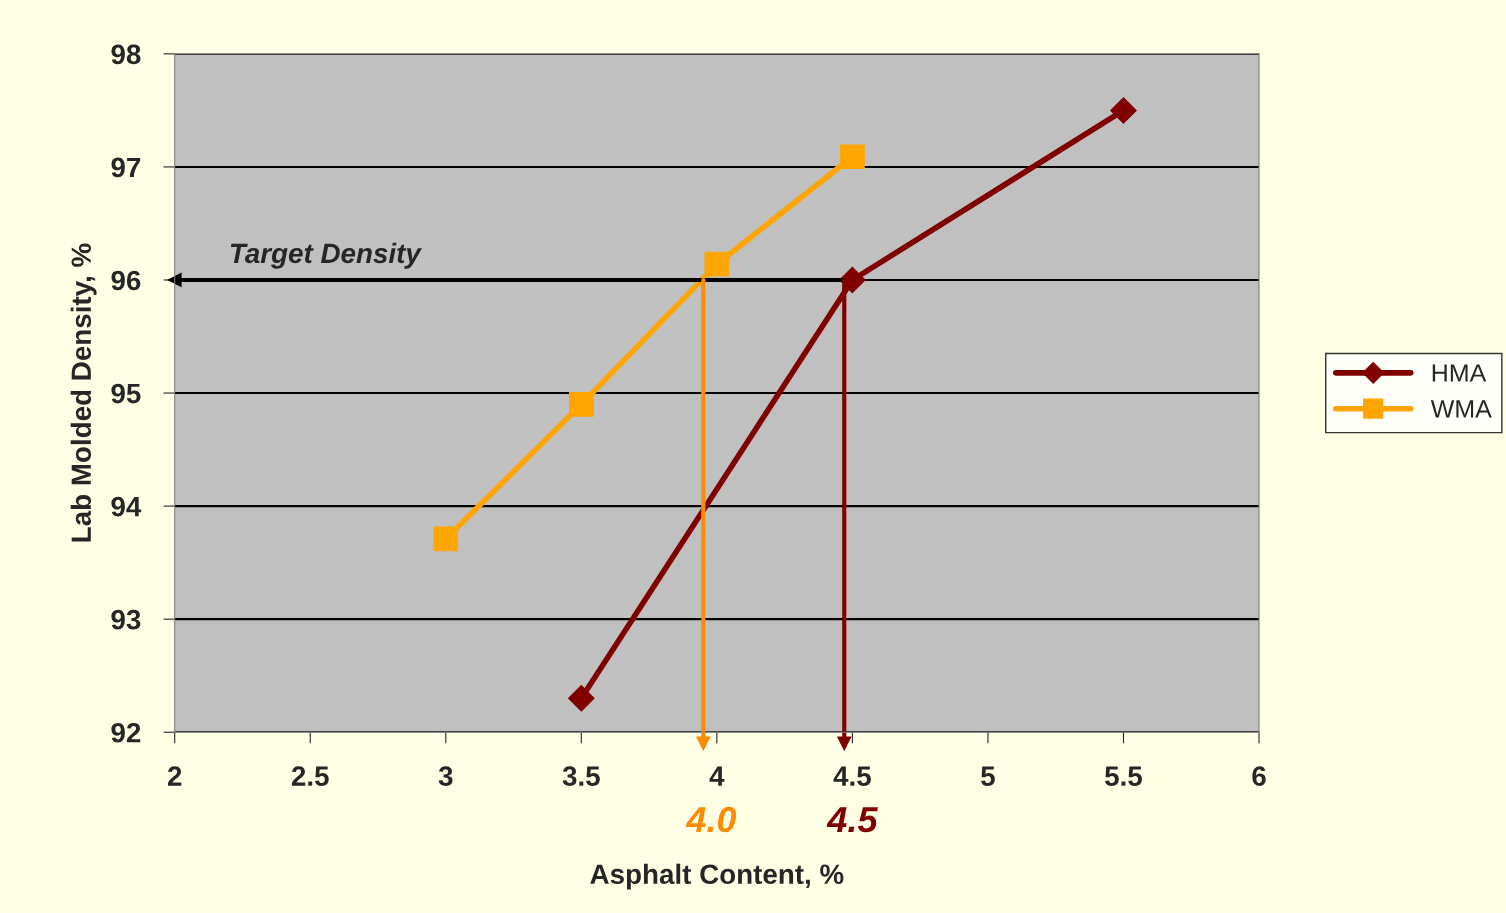 This screenshot has width=1506, height=913. I want to click on x-tick-label: 2.5, so click(310, 776).